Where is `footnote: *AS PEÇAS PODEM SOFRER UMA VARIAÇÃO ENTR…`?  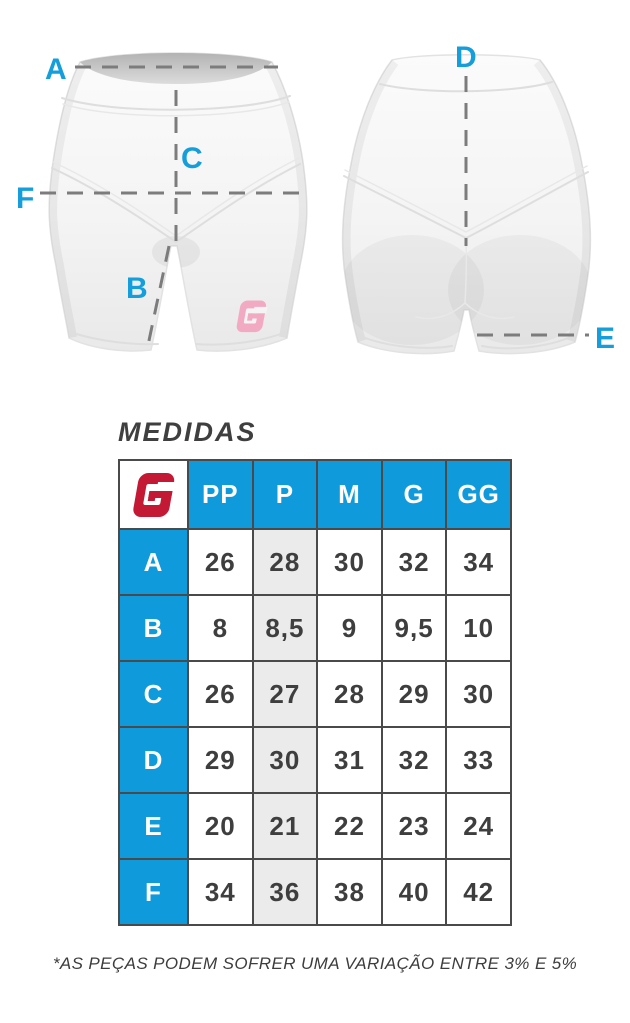 footnote: *AS PEÇAS PODEM SOFRER UMA VARIAÇÃO ENTR… is located at coordinates (315, 963).